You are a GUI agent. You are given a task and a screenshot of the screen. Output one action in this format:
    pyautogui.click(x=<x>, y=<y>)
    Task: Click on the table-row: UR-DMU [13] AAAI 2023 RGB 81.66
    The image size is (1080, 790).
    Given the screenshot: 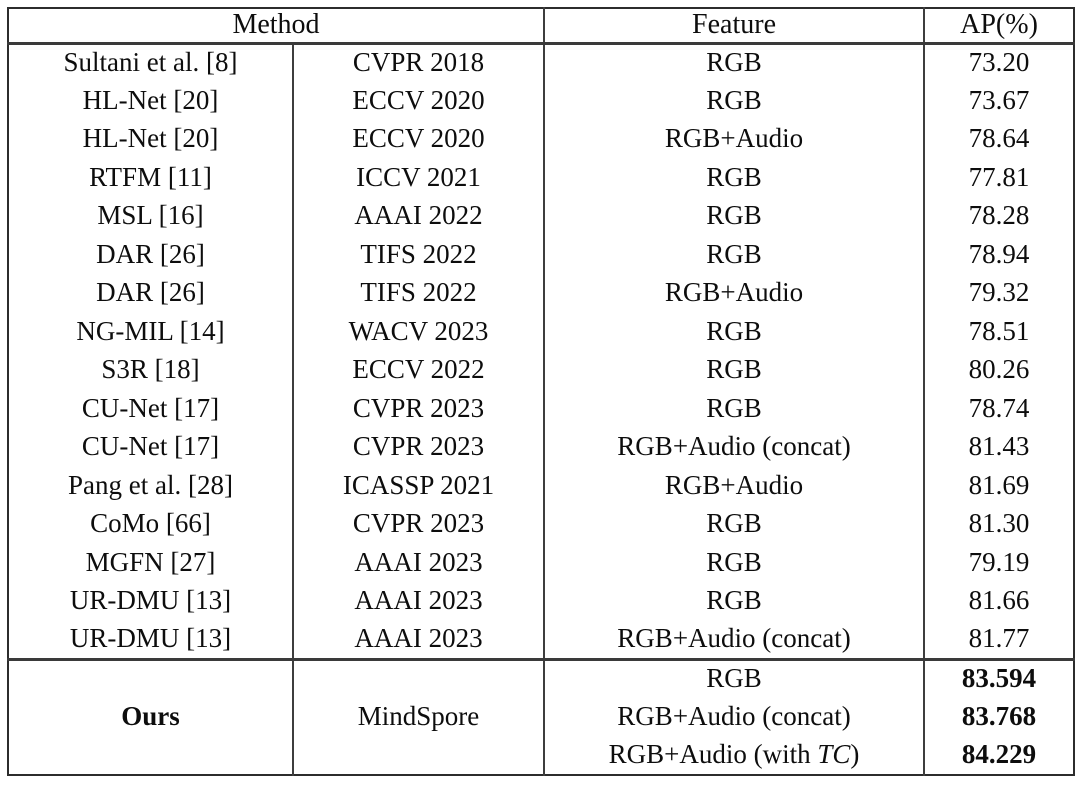 What is the action you would take?
    pyautogui.click(x=541, y=601)
    